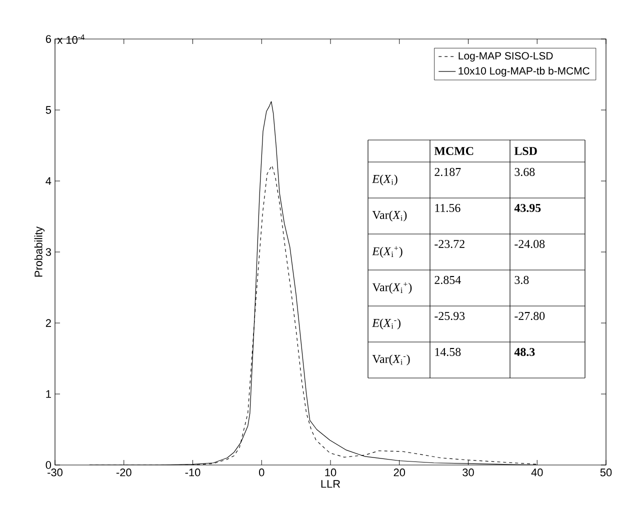 The height and width of the screenshot is (517, 638). What do you see at coordinates (48, 252) in the screenshot?
I see `y-tick-label: 3` at bounding box center [48, 252].